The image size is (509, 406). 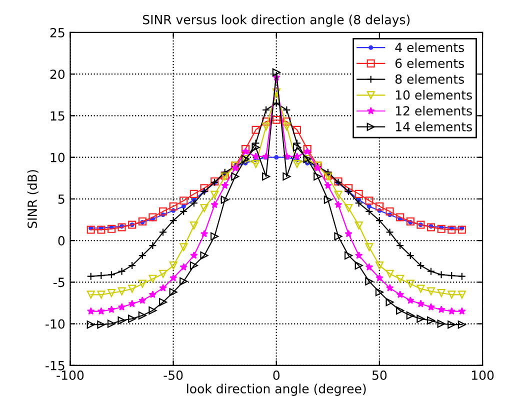 I want to click on x-tick-label: 100, so click(x=483, y=375).